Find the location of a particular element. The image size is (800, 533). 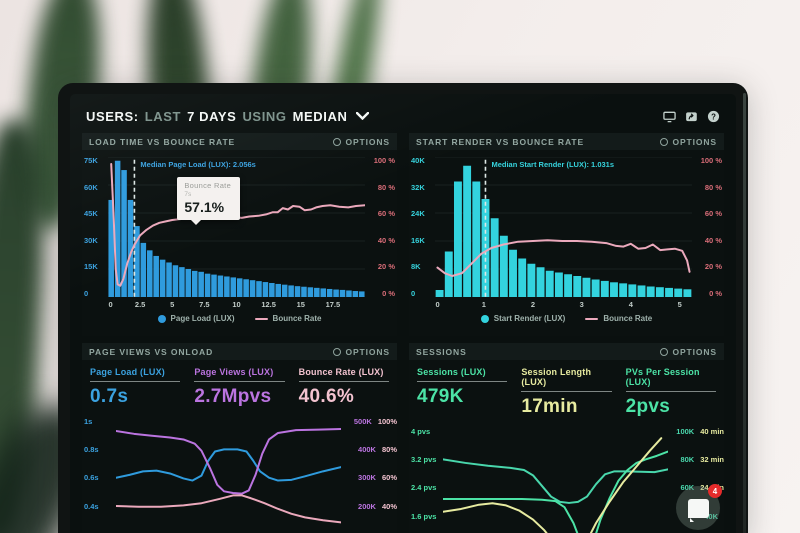

legend: Page Load (LUX) Bounce Rate is located at coordinates (239, 318).